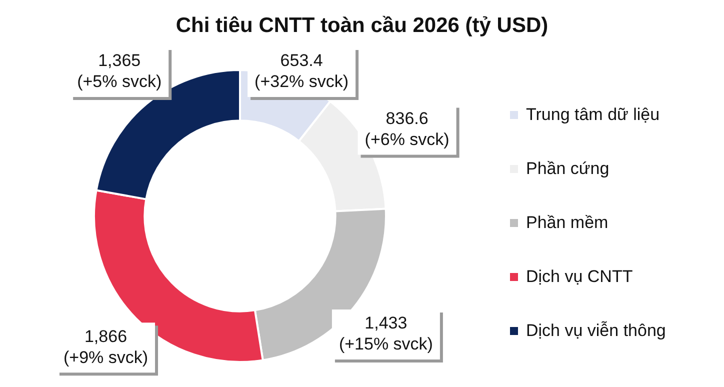 The width and height of the screenshot is (724, 387). What do you see at coordinates (596, 331) in the screenshot?
I see `legend-label: Dịch vụ viễn thông` at bounding box center [596, 331].